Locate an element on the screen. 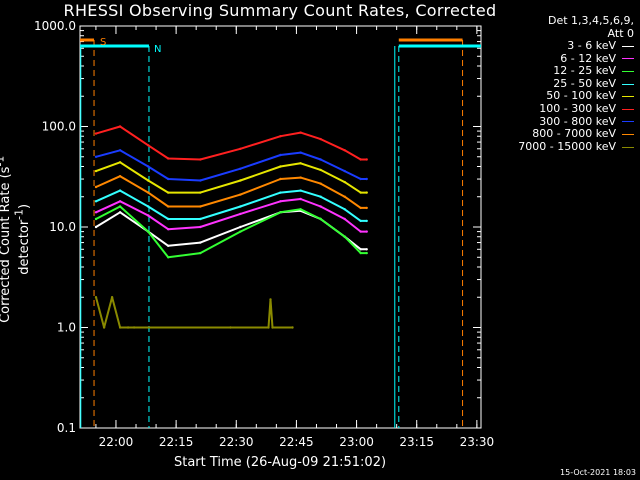  legend-entry: 800 - 7000 keV is located at coordinates (576, 134).